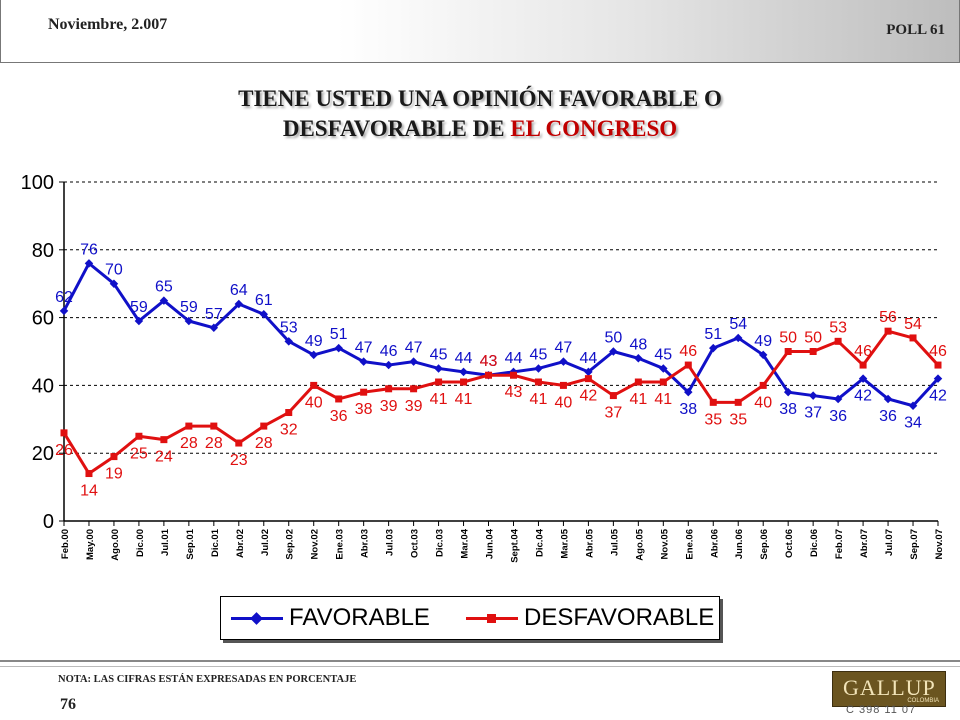  What do you see at coordinates (359, 617) in the screenshot?
I see `legend-label-favorable: FAVORABLE` at bounding box center [359, 617].